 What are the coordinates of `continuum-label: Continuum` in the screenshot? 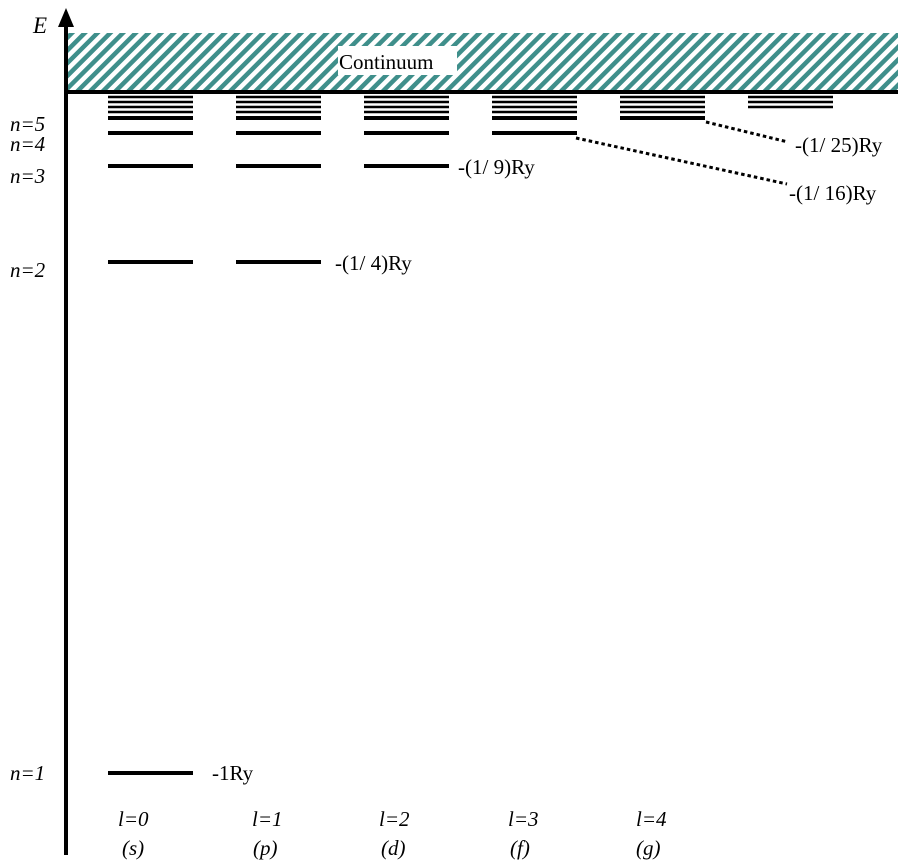 It's located at (386, 62).